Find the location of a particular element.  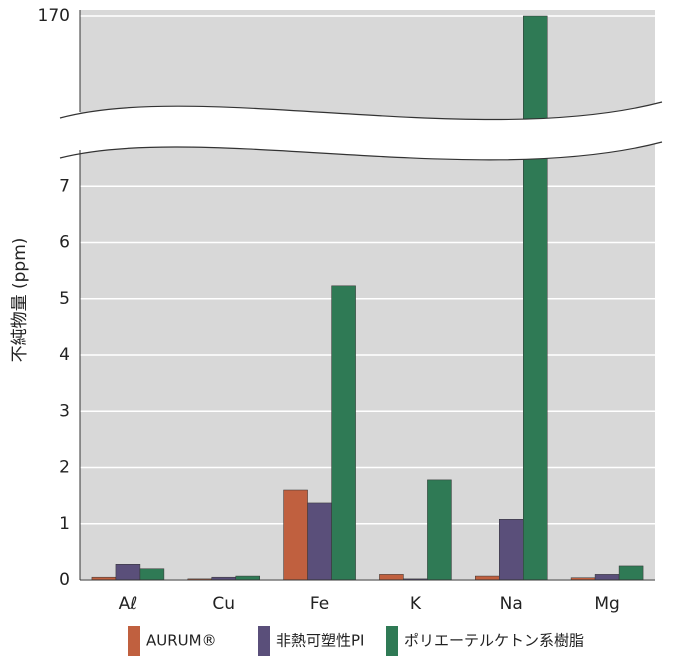

legend-label: 非熱可塑性PI is located at coordinates (320, 641).